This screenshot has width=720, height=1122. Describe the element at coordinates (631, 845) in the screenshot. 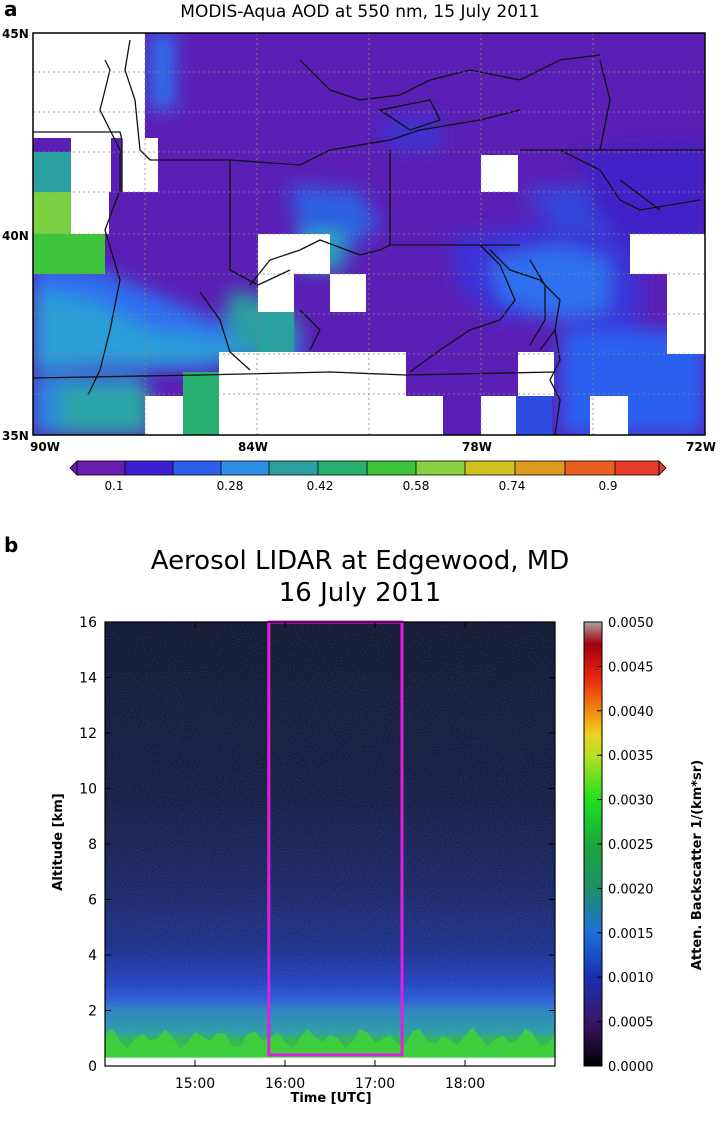

I see `colorbar-tick-label: 0.0025` at that location.